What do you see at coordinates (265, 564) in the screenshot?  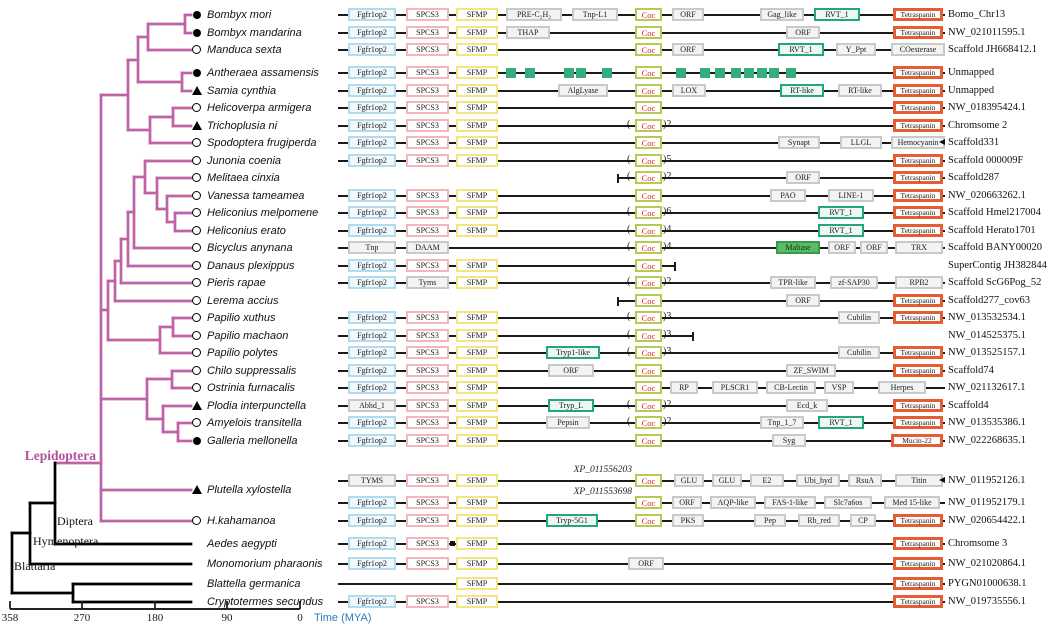 I see `species-name: Monomorium pharaonis` at bounding box center [265, 564].